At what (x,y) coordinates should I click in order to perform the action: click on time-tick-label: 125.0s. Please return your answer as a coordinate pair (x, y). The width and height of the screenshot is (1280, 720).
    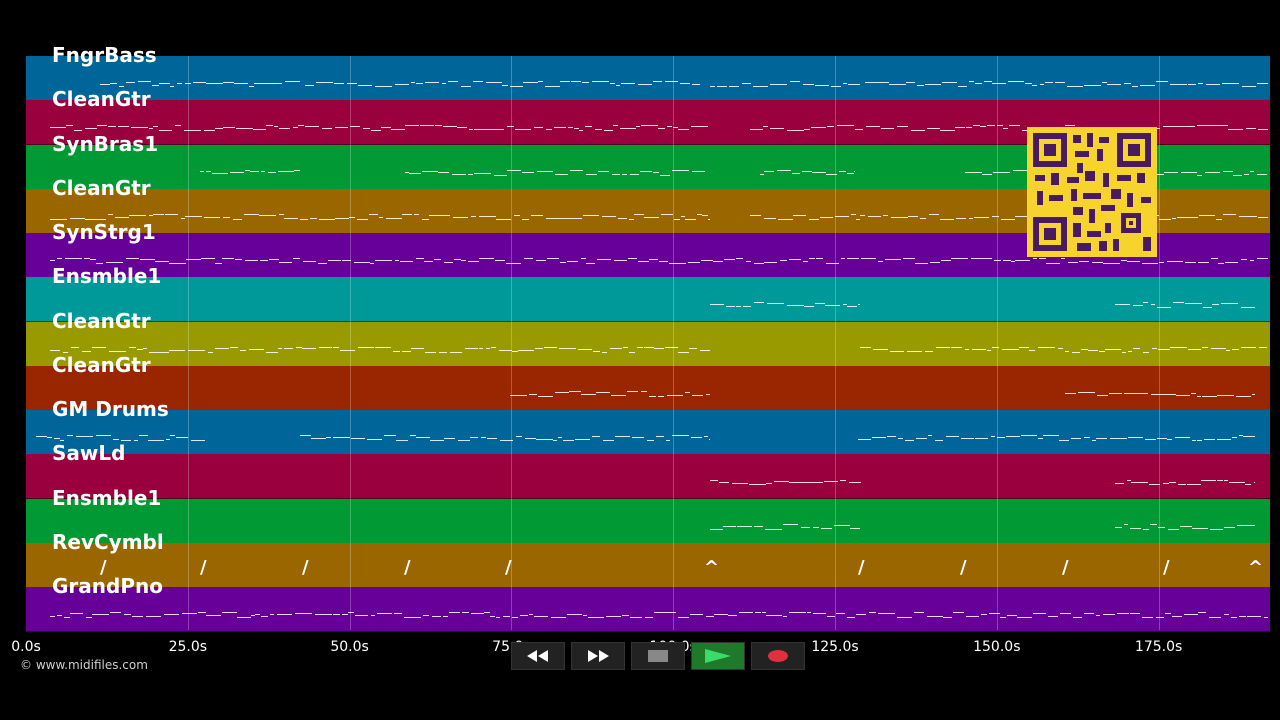
    Looking at the image, I should click on (835, 647).